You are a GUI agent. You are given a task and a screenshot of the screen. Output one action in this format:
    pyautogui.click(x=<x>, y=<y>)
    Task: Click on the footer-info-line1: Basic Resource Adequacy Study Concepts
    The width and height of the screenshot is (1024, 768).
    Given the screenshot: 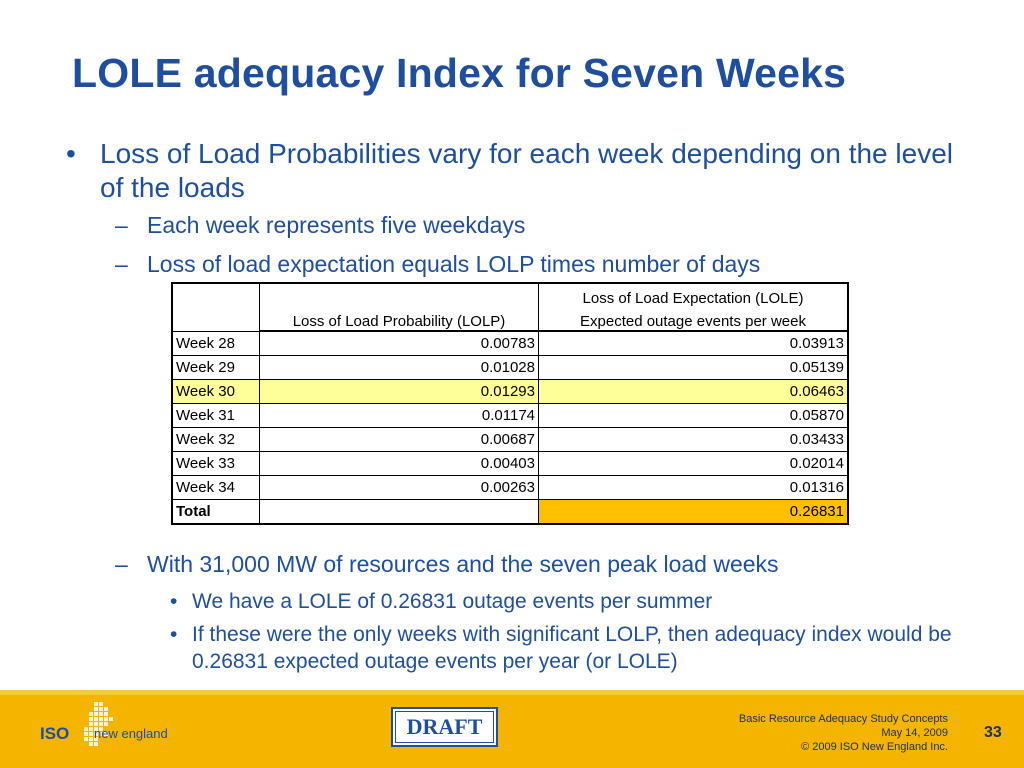 What is the action you would take?
    pyautogui.click(x=843, y=719)
    